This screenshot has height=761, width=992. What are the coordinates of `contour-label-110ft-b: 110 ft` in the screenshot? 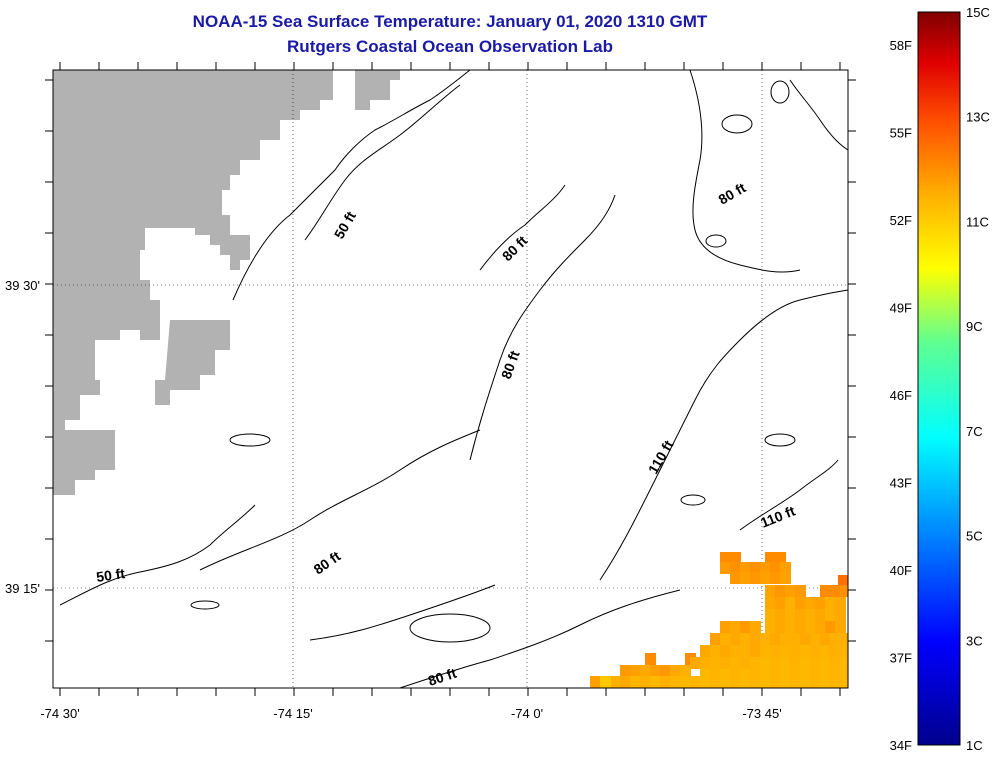 It's located at (778, 516).